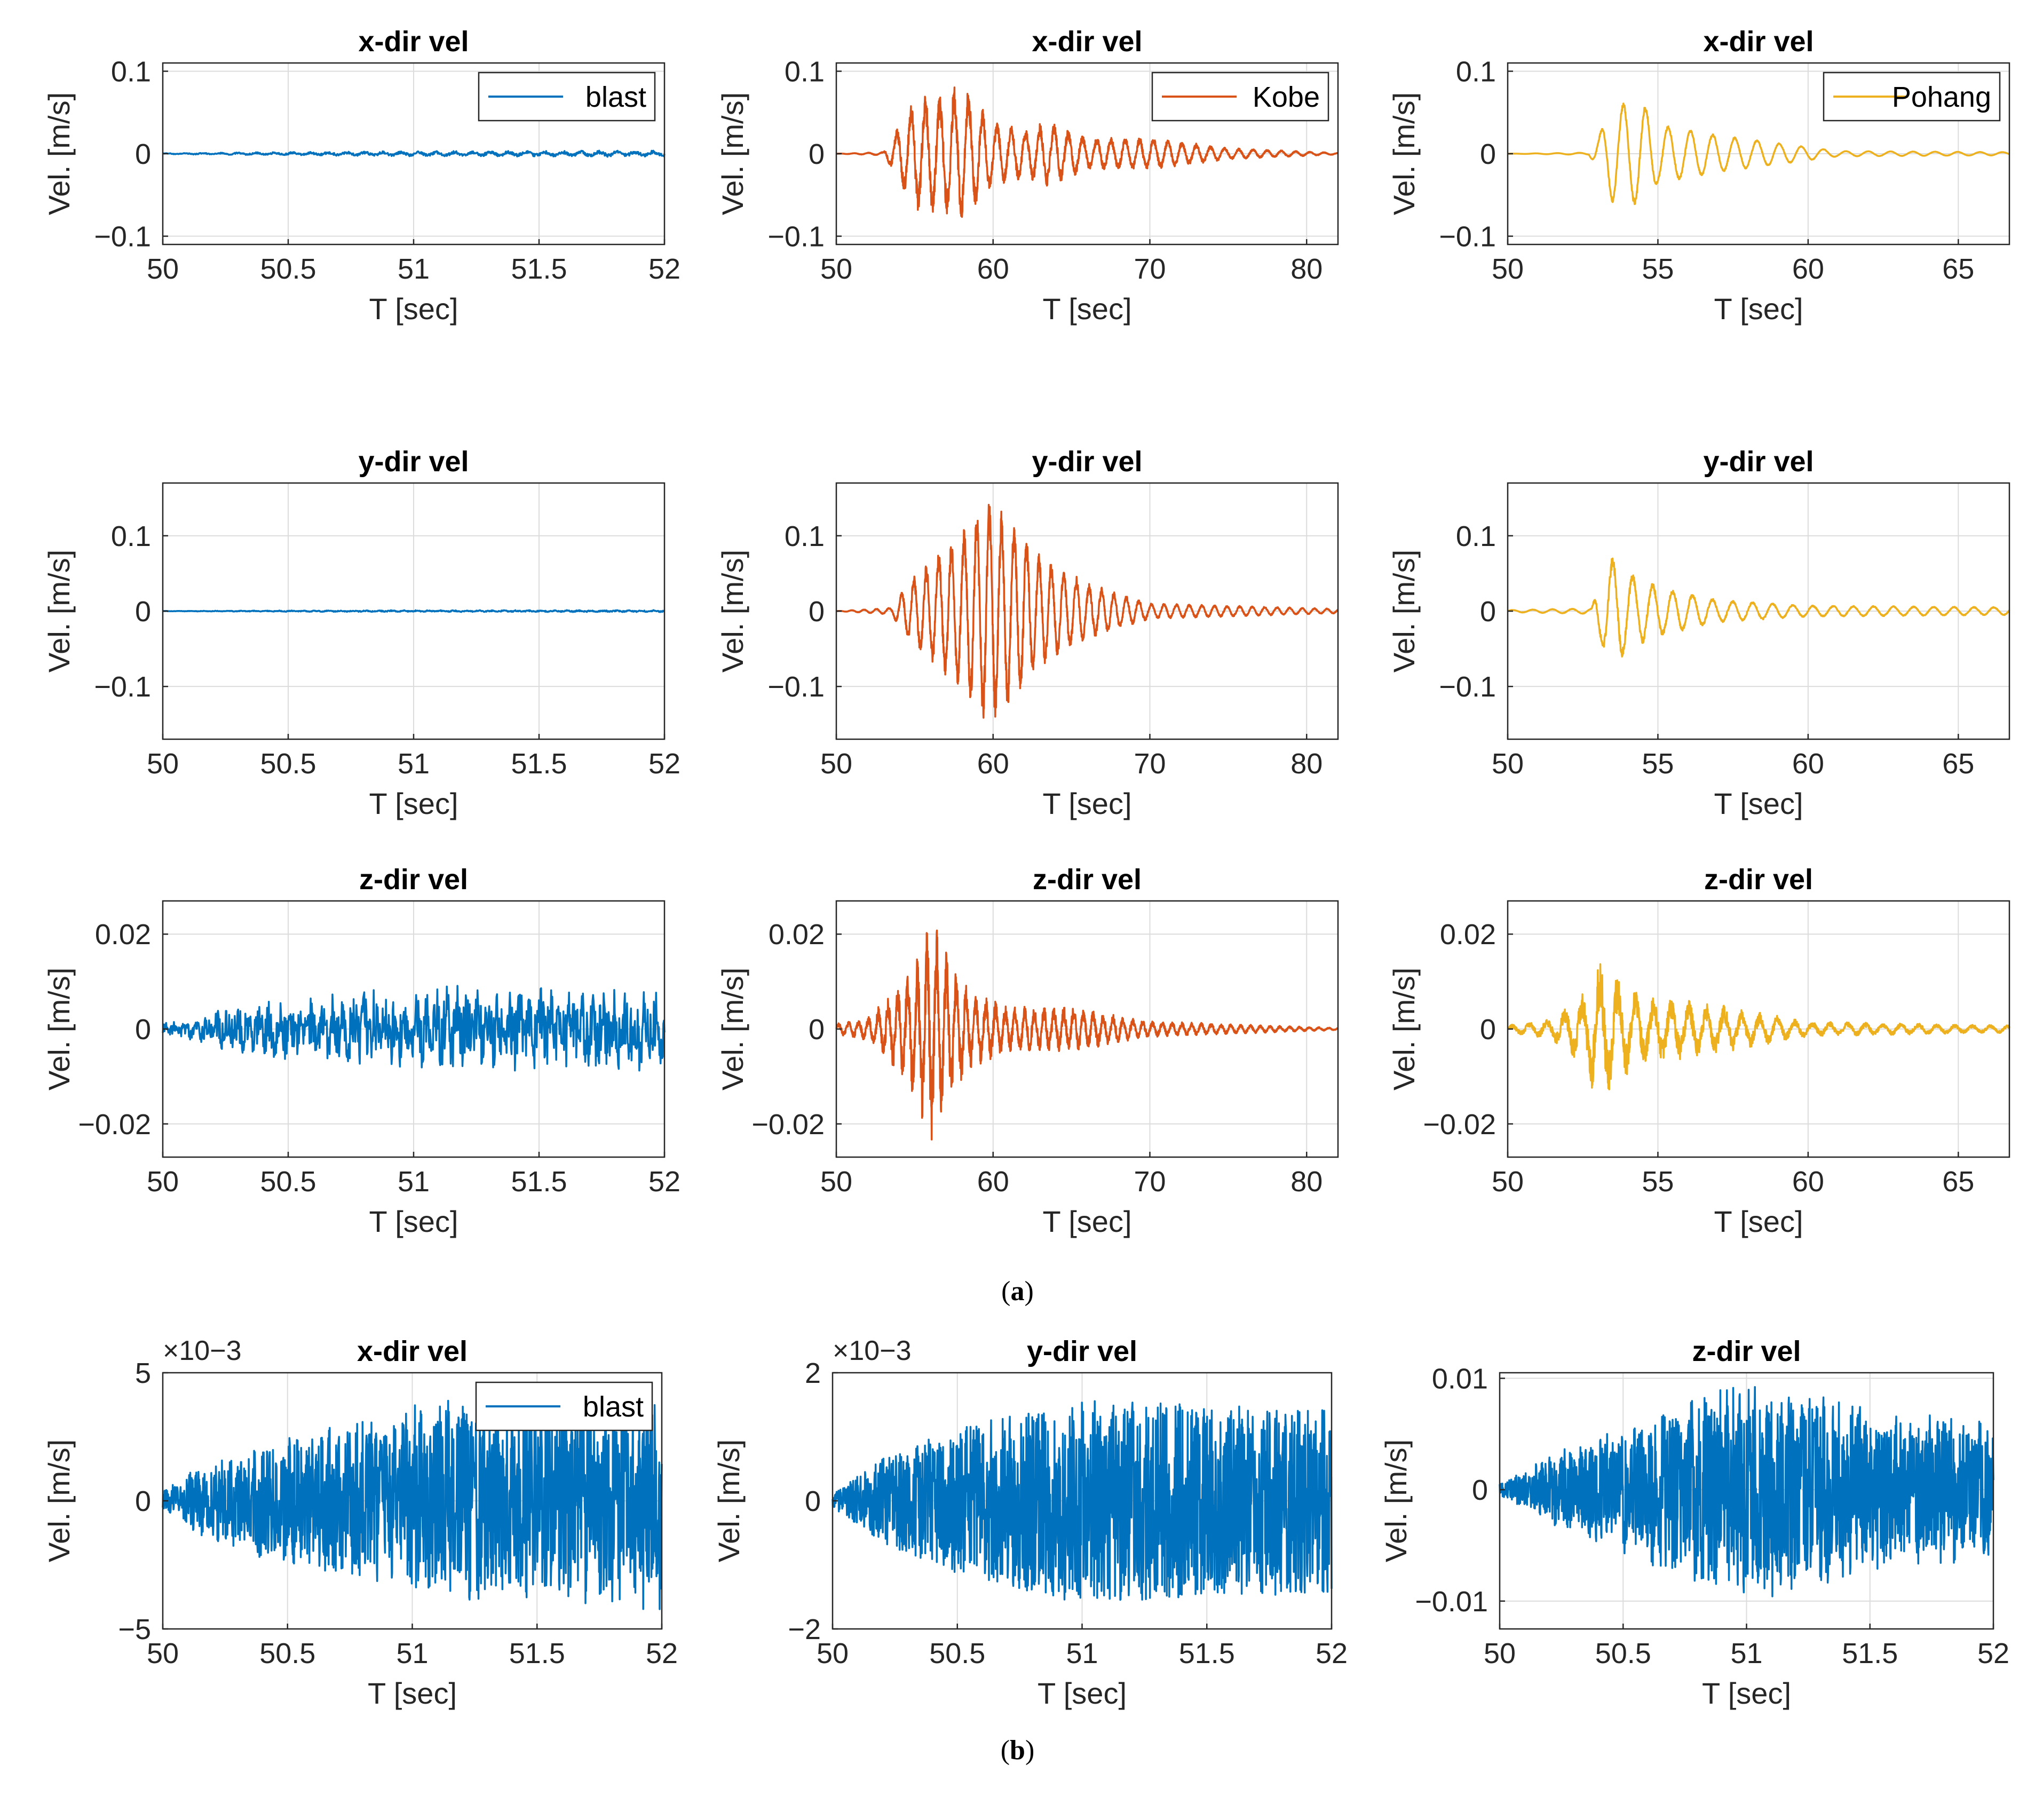  Describe the element at coordinates (202, 1350) in the screenshot. I see `y-exponent-label: ×10−3` at that location.